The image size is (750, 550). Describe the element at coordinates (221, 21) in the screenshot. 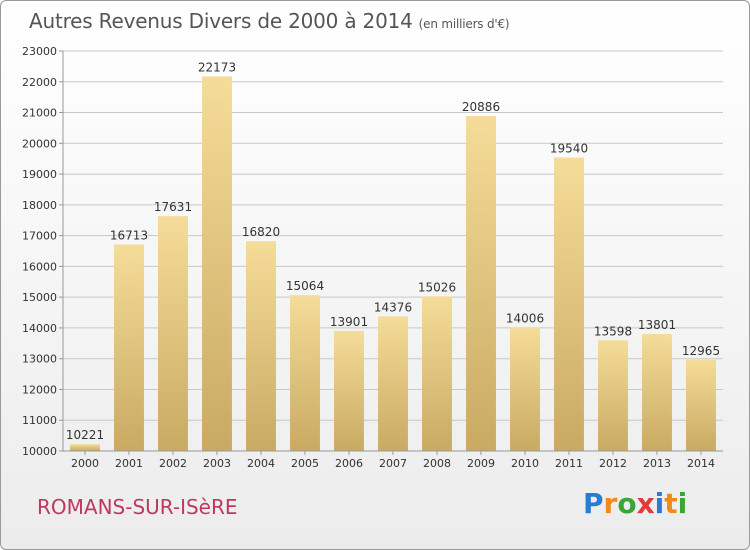

I see `title-text: Autres Revenus Divers de 2000 à 2014` at that location.